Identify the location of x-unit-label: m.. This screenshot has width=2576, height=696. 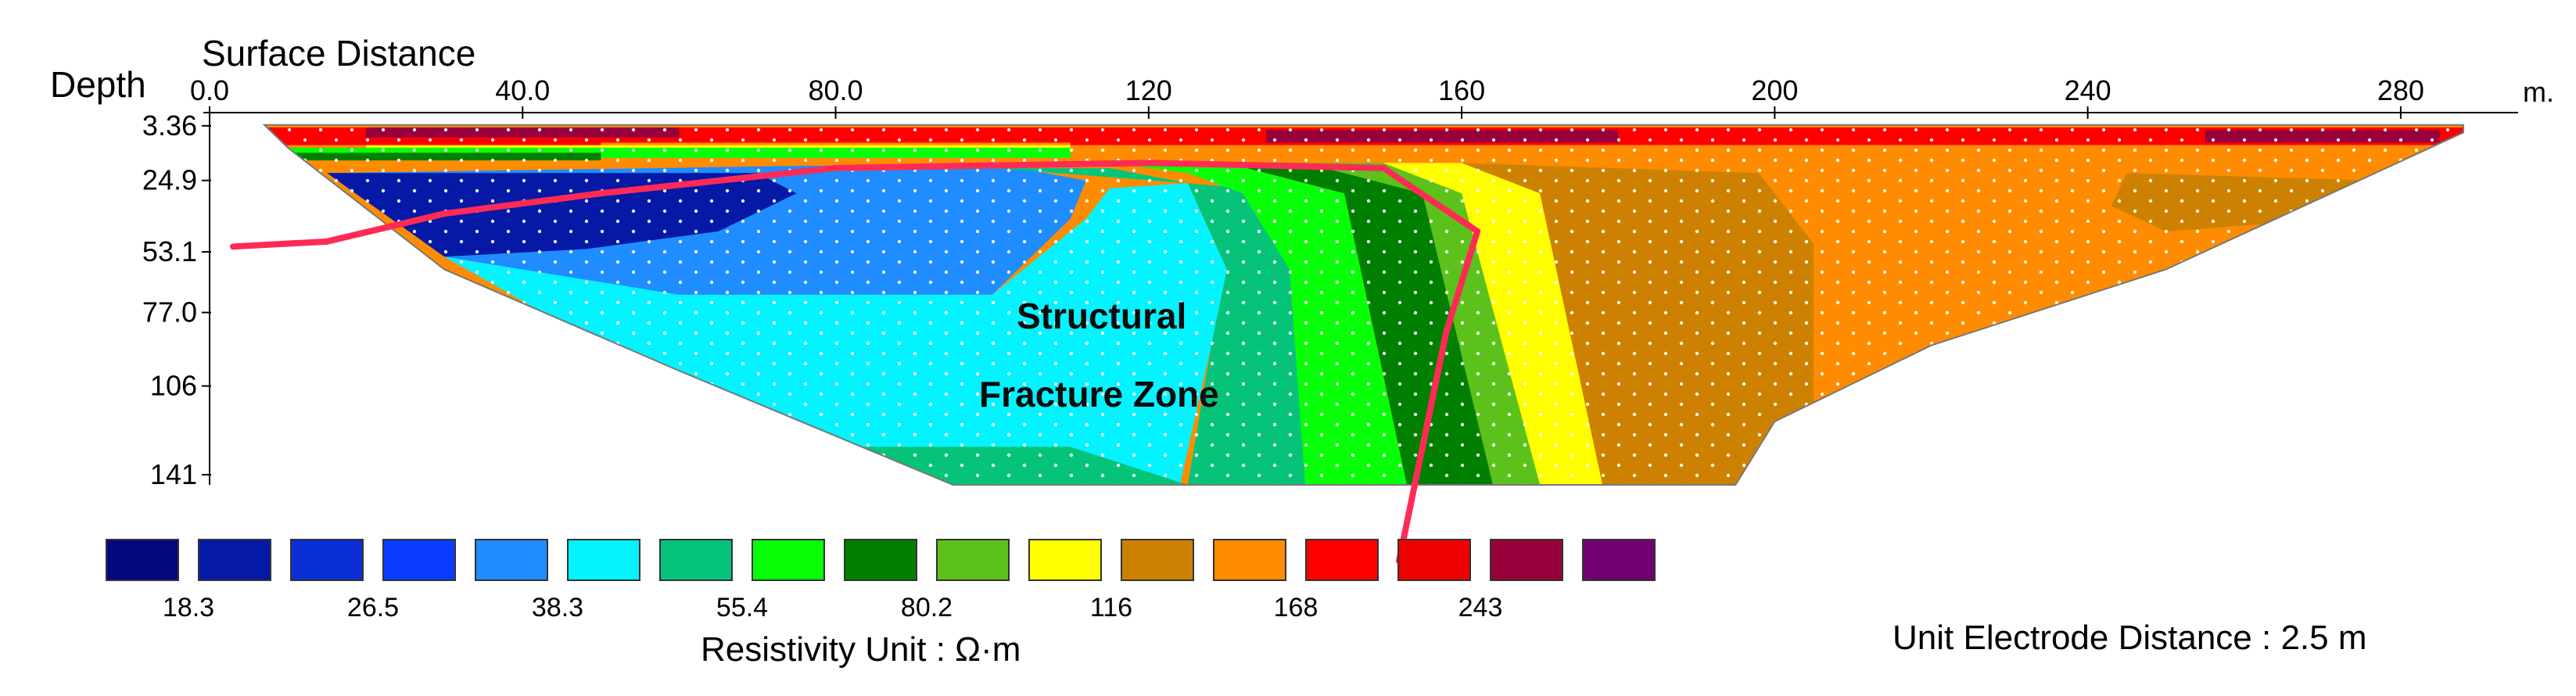
(2538, 92).